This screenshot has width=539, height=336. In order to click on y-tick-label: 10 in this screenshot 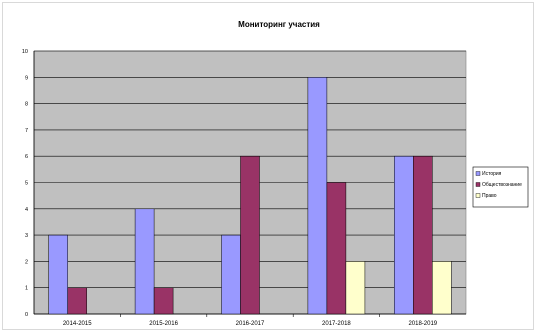, I will do `click(25, 52)`.